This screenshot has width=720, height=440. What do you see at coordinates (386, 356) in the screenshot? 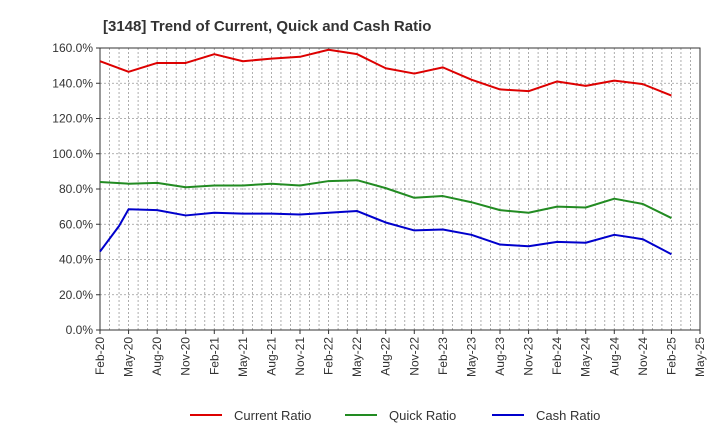
I see `x-tick-label: Aug-22` at bounding box center [386, 356].